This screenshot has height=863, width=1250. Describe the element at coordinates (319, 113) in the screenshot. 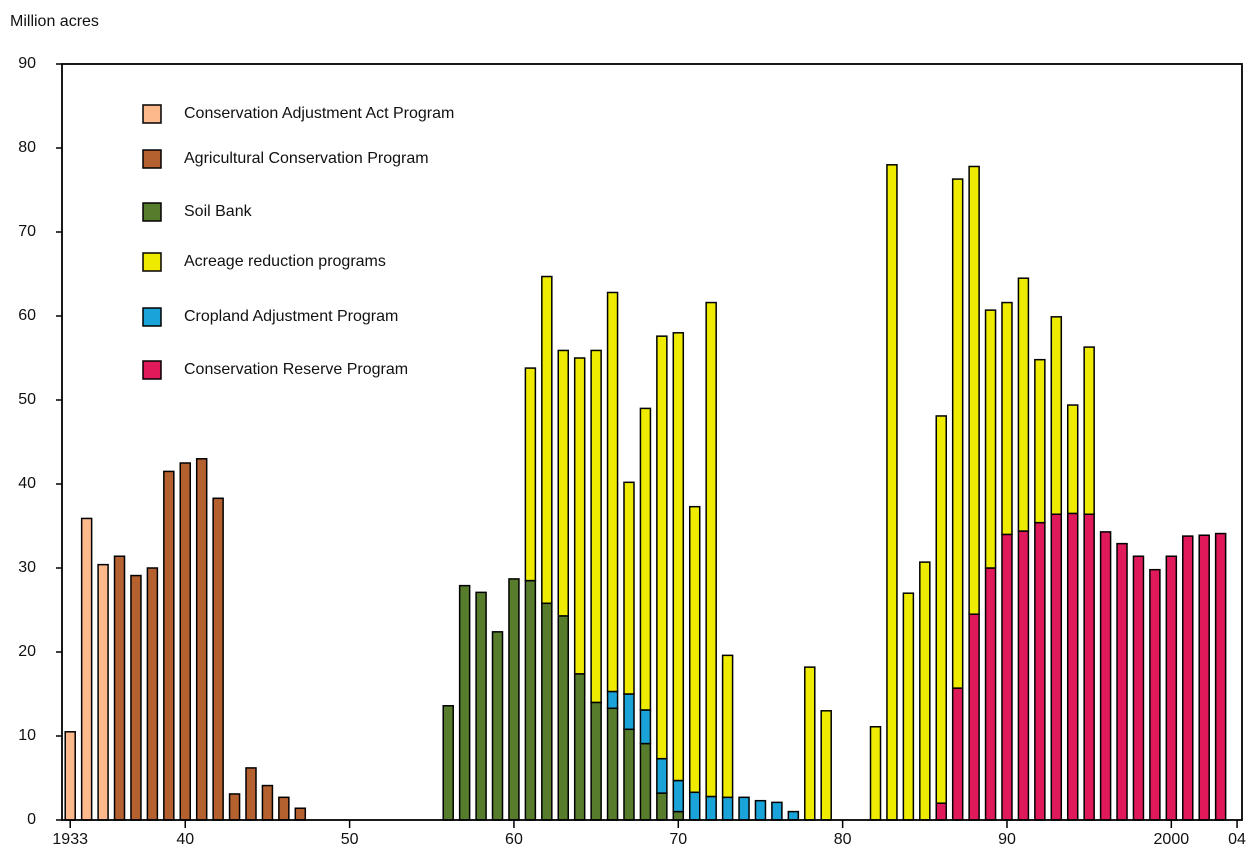

I see `legend-label: Conservation Adjustment Act Program` at that location.